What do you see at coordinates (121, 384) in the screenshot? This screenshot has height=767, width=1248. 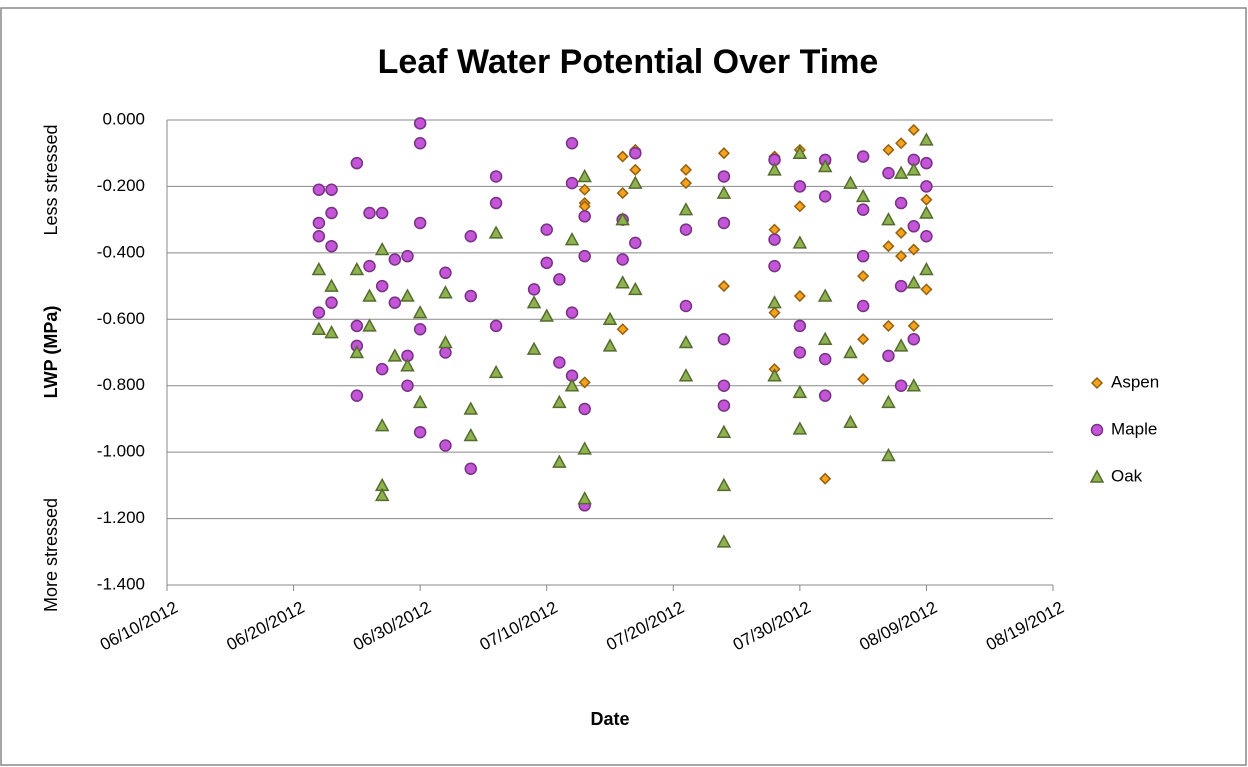 I see `y-tick-label: -0.800` at bounding box center [121, 384].